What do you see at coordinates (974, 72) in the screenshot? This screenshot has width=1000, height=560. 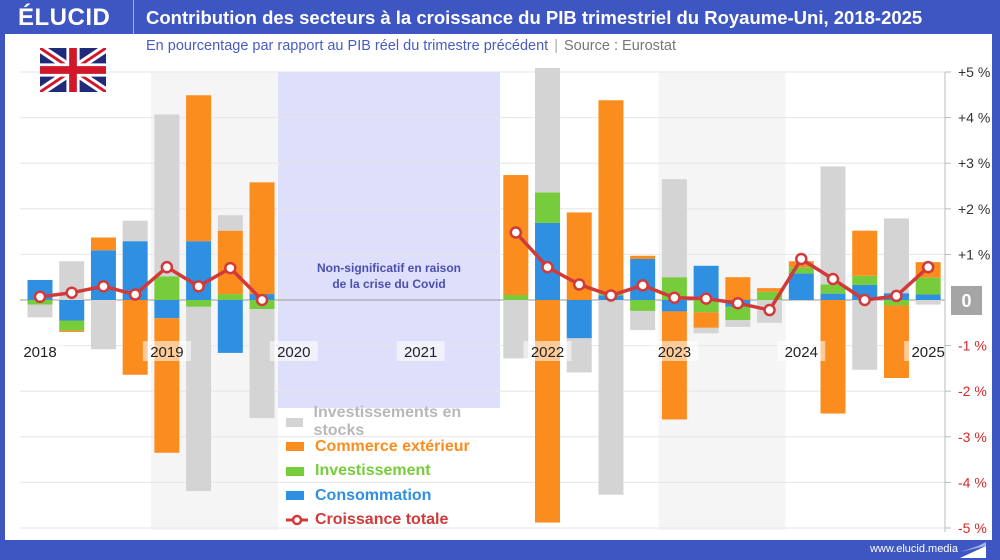 I see `y-tick-label: +5 %` at bounding box center [974, 72].